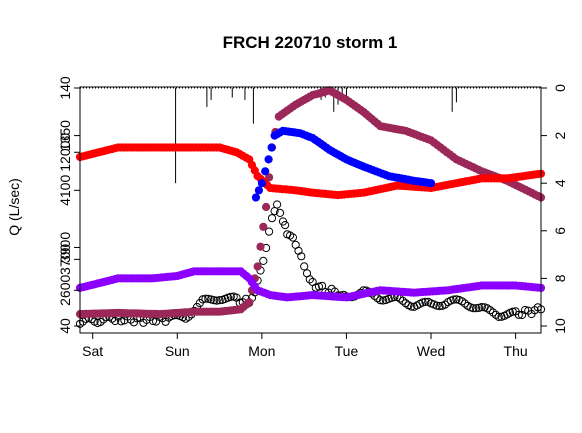 This screenshot has height=433, width=582. What do you see at coordinates (310, 42) in the screenshot?
I see `chart-title: FRCH 220710 storm 1` at bounding box center [310, 42].